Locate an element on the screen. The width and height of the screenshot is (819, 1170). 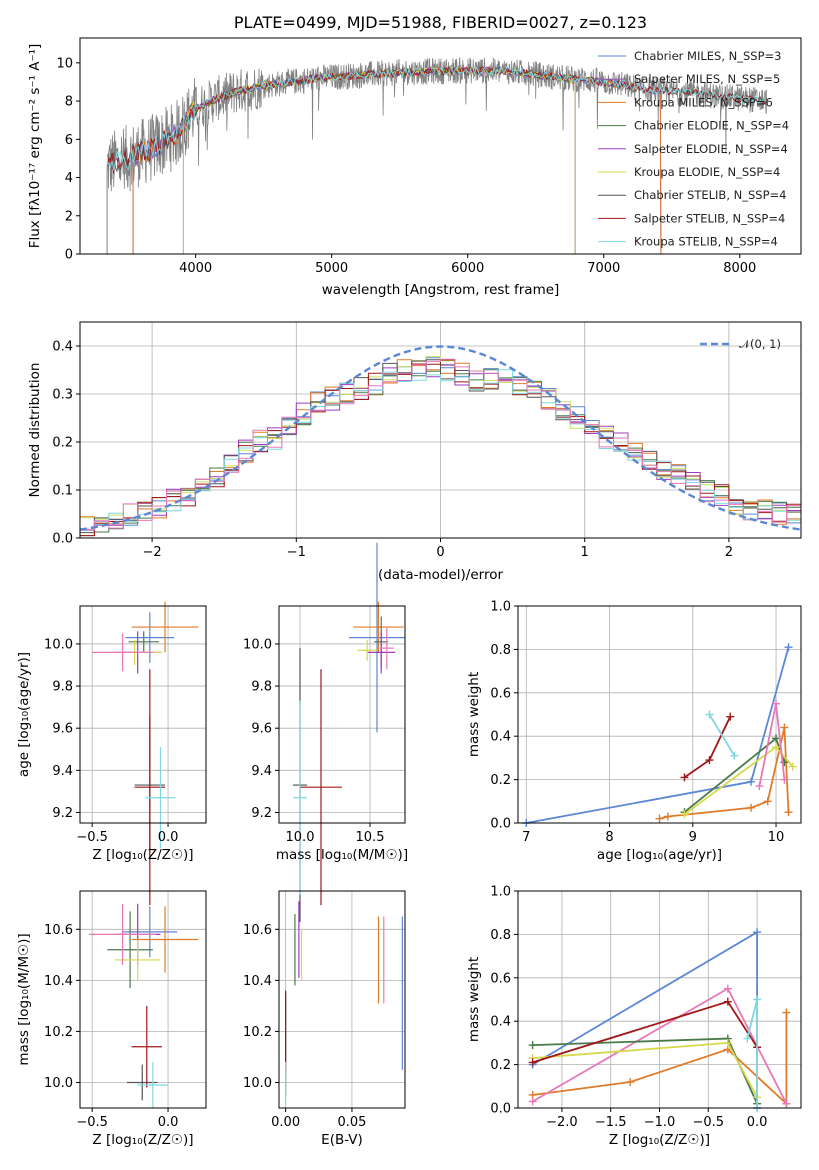
x-tick-label: 10.0 is located at coordinates (300, 837).